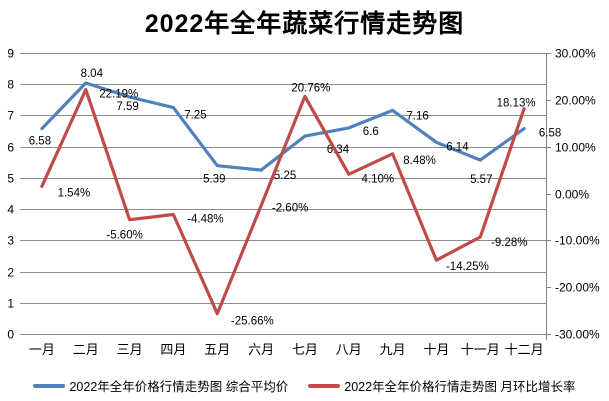  What do you see at coordinates (10, 210) in the screenshot?
I see `left-axis-tick-label: 4` at bounding box center [10, 210].